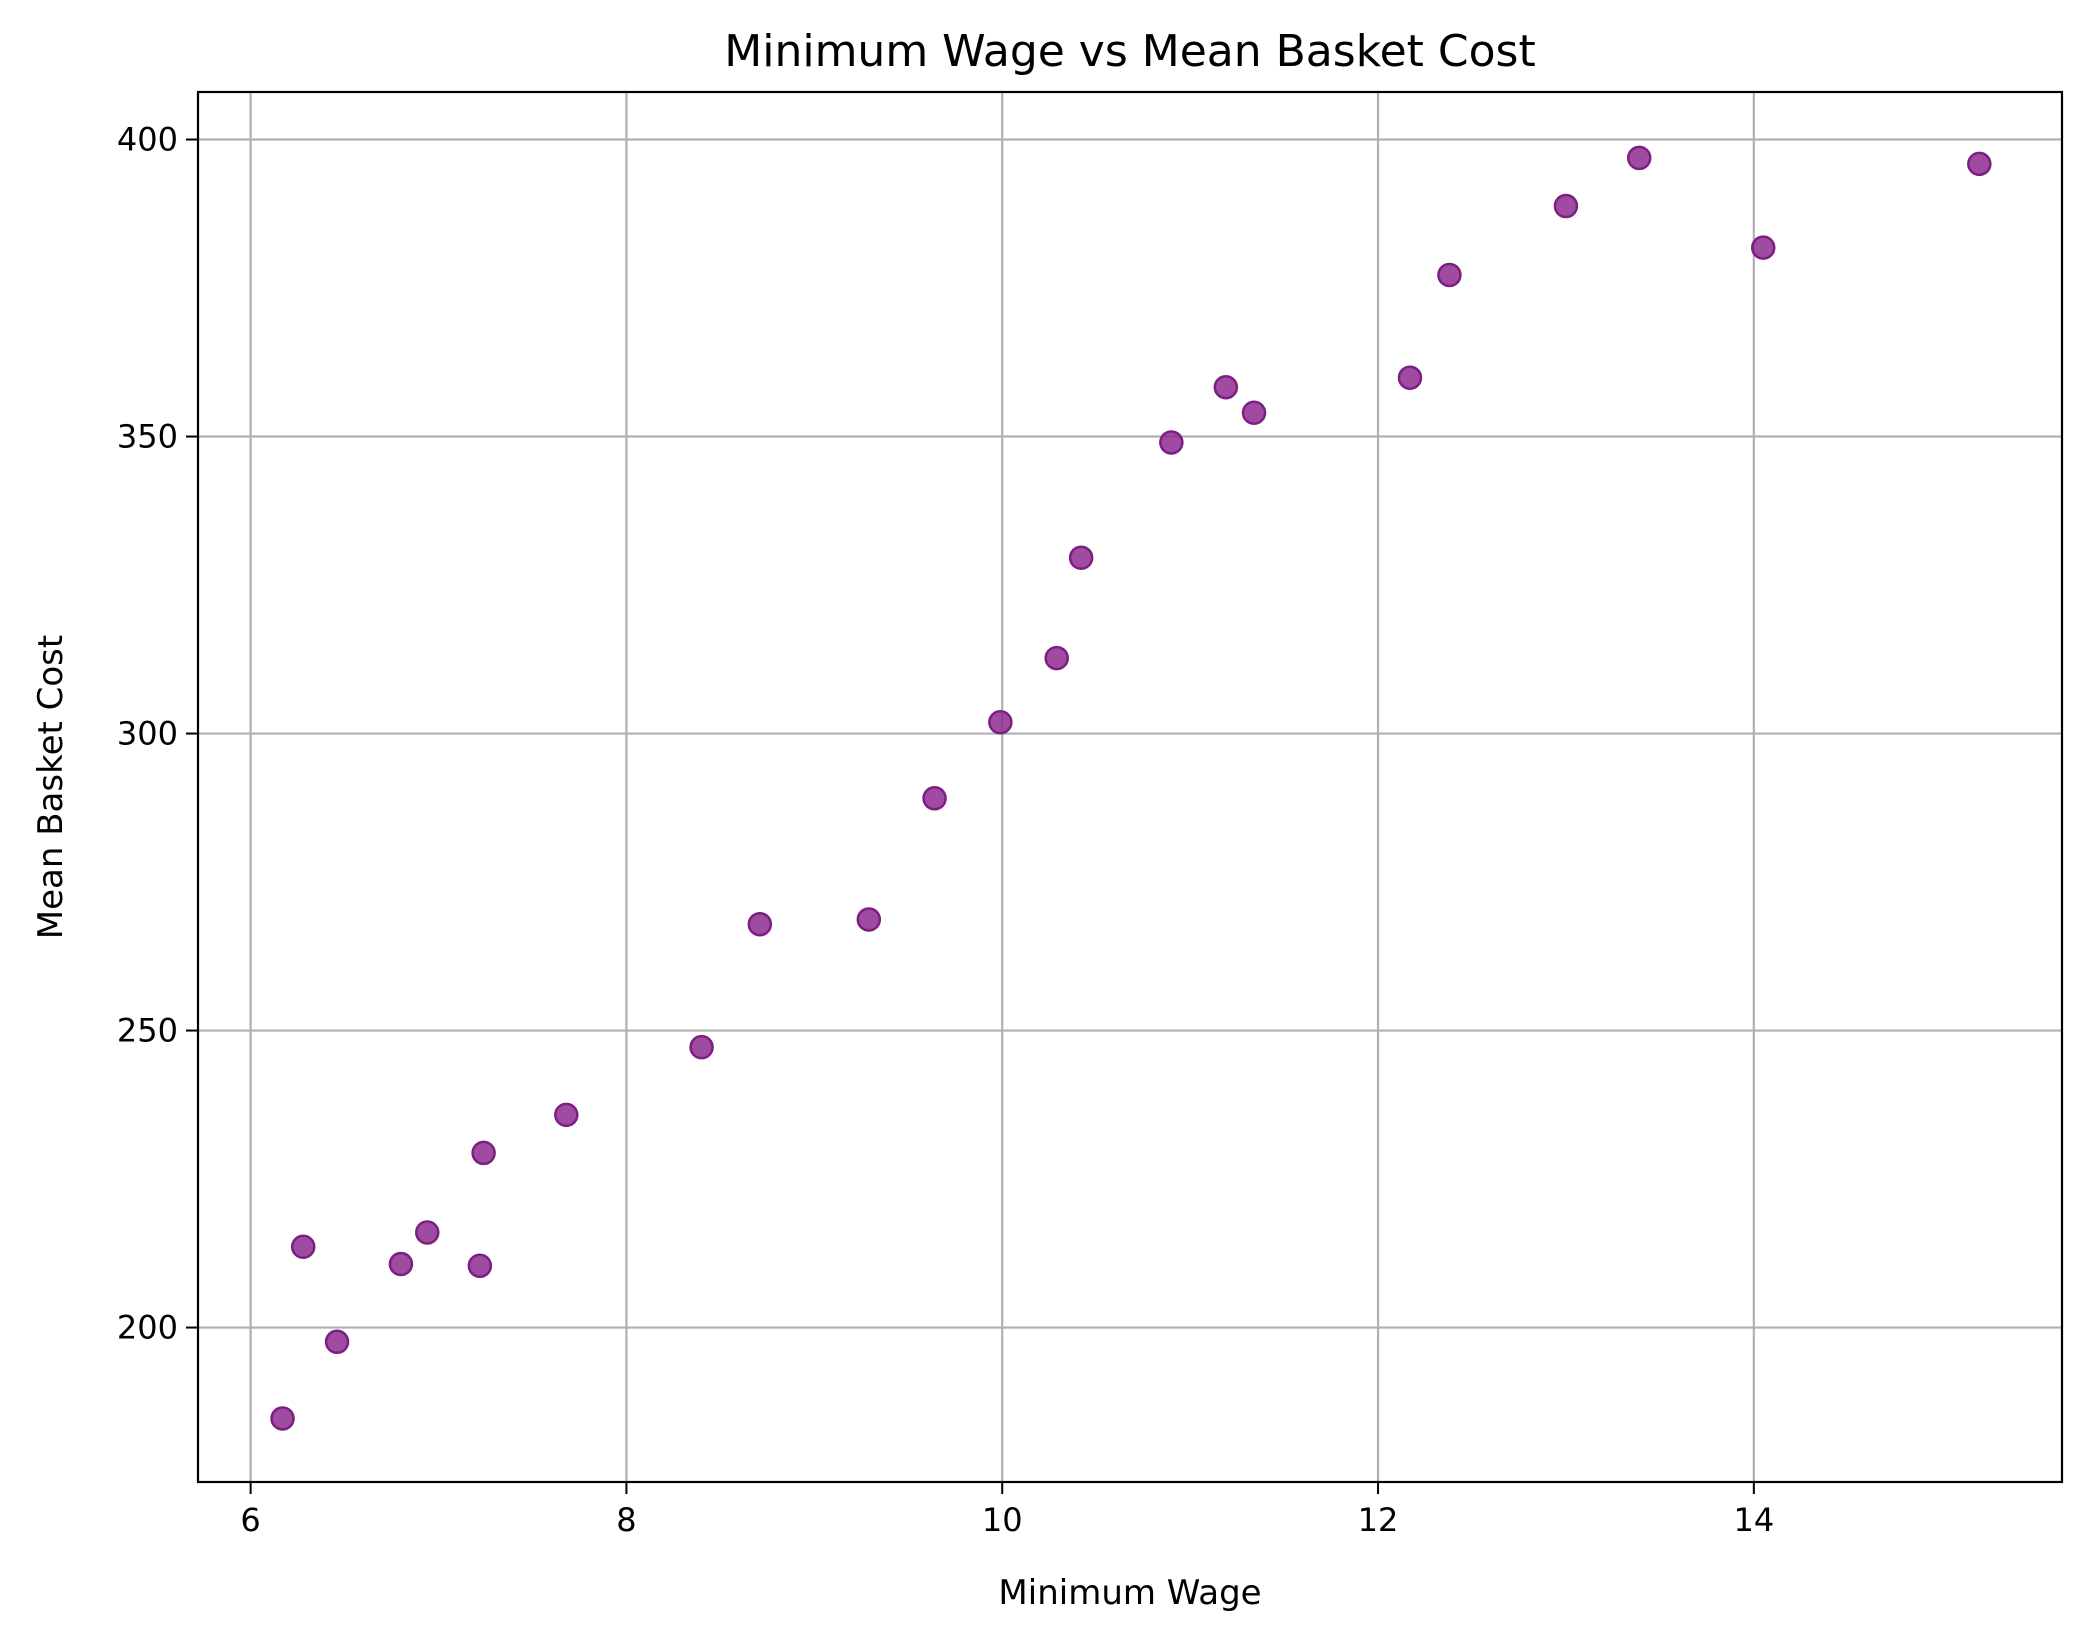  I want to click on y-tick-label: 250, so click(147, 1031).